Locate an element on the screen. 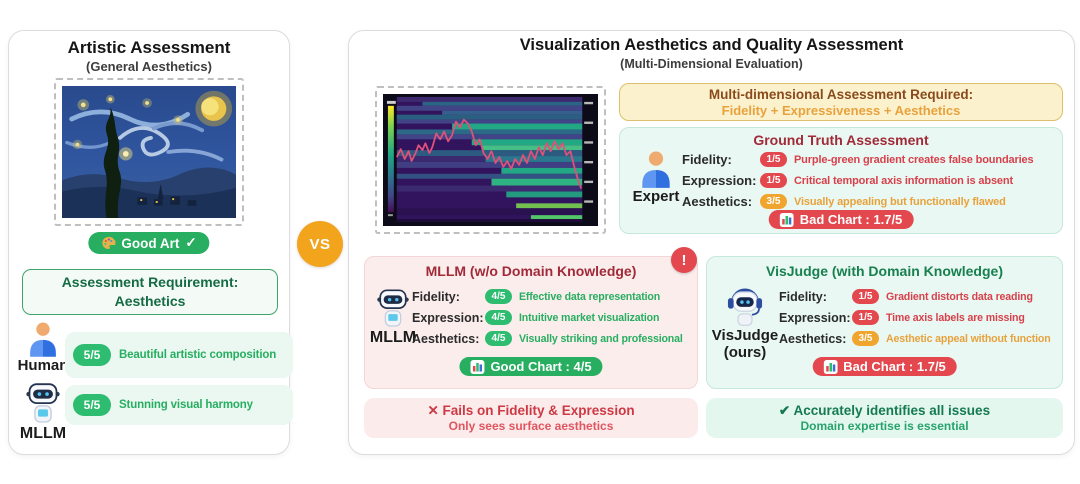 This screenshot has height=484, width=1080. gt-verdict-wrap: Bad Chart : 1.7/5 is located at coordinates (841, 221).